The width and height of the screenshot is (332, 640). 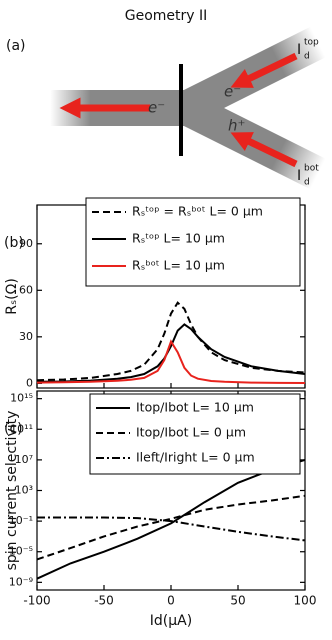 What do you see at coordinates (26, 243) in the screenshot?
I see `y-tick-label: 90` at bounding box center [26, 243].